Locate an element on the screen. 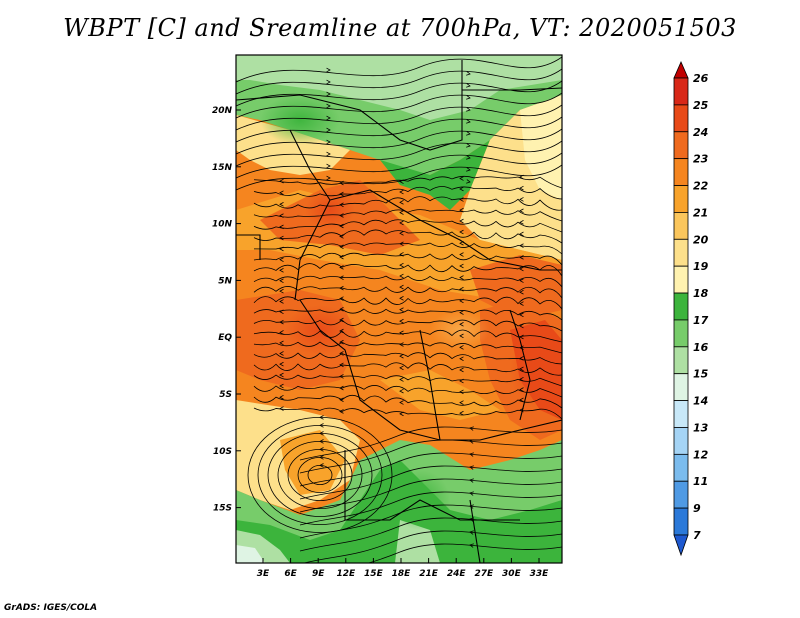 The height and width of the screenshot is (618, 800). colorbar-label: 26 is located at coordinates (701, 78).